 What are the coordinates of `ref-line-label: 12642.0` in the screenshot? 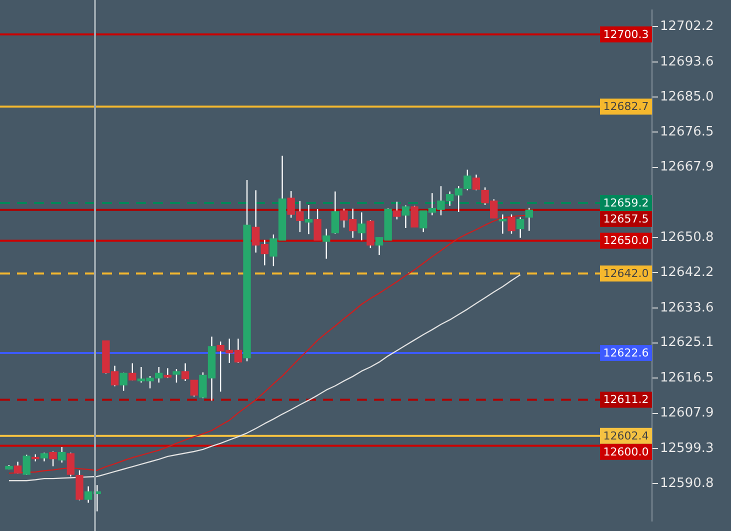 It's located at (626, 273).